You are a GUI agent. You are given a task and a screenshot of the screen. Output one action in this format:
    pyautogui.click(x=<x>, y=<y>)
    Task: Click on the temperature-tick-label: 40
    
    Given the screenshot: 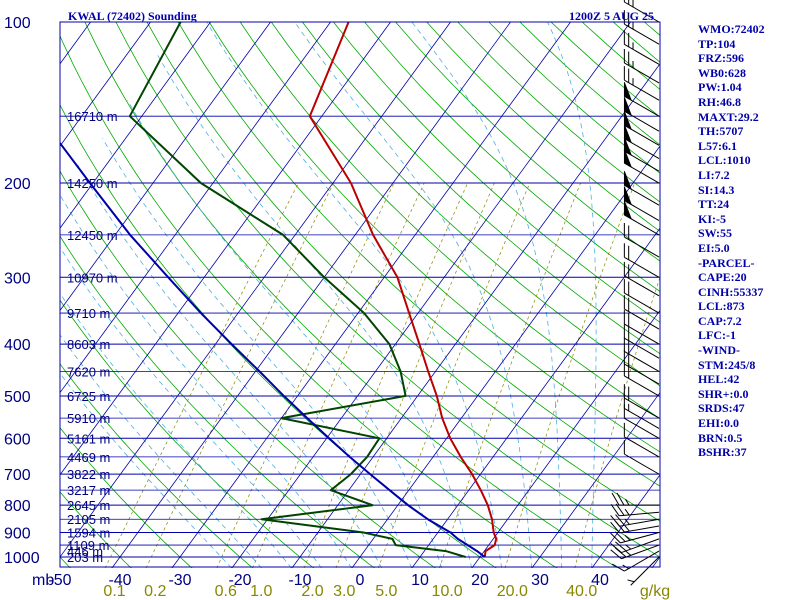 What is the action you would take?
    pyautogui.click(x=600, y=580)
    